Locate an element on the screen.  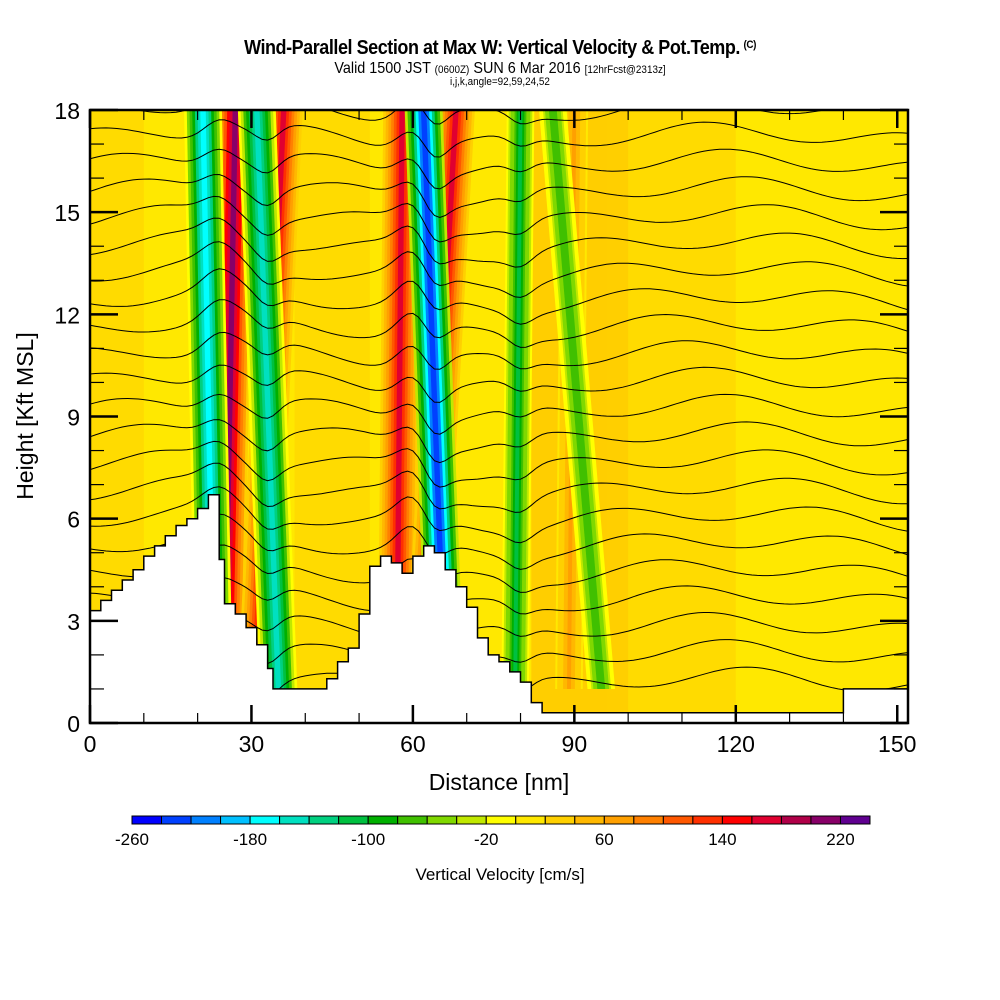
y-tick-label: 9 is located at coordinates (73, 418).